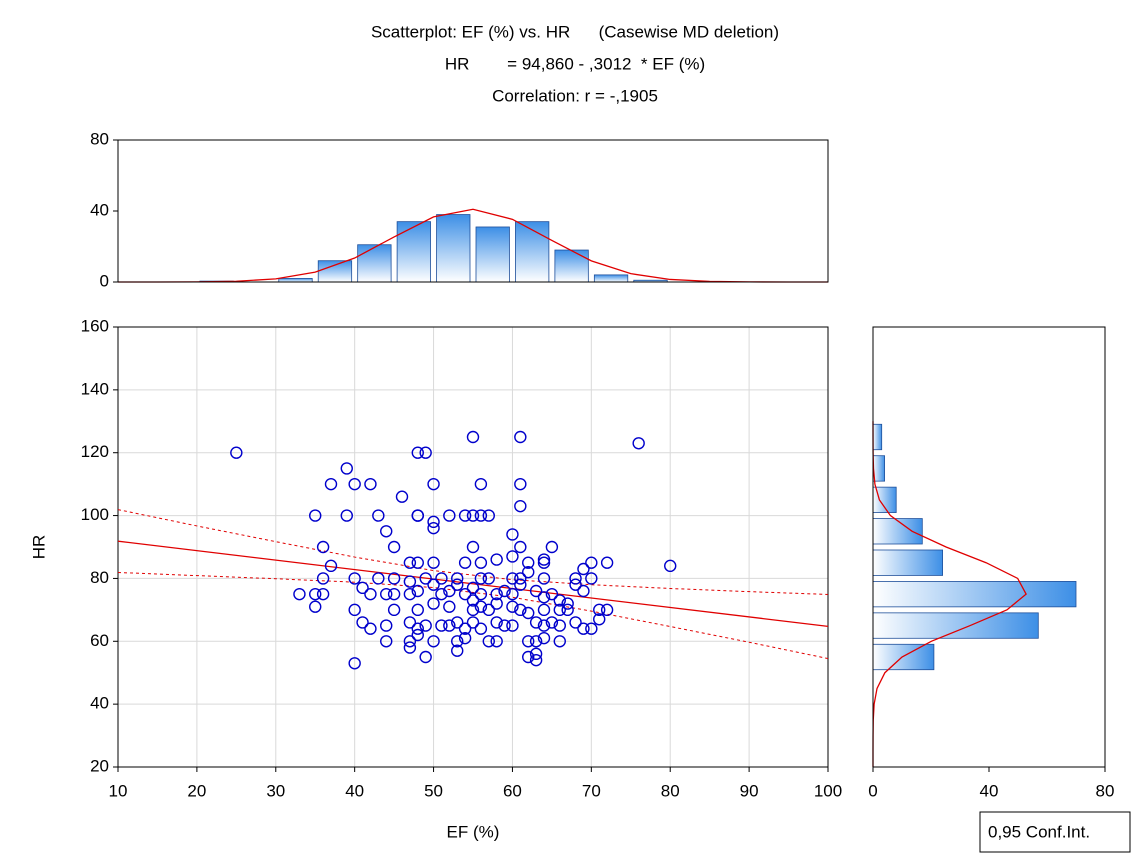 The image size is (1133, 855). I want to click on fit-line, so click(473, 584).